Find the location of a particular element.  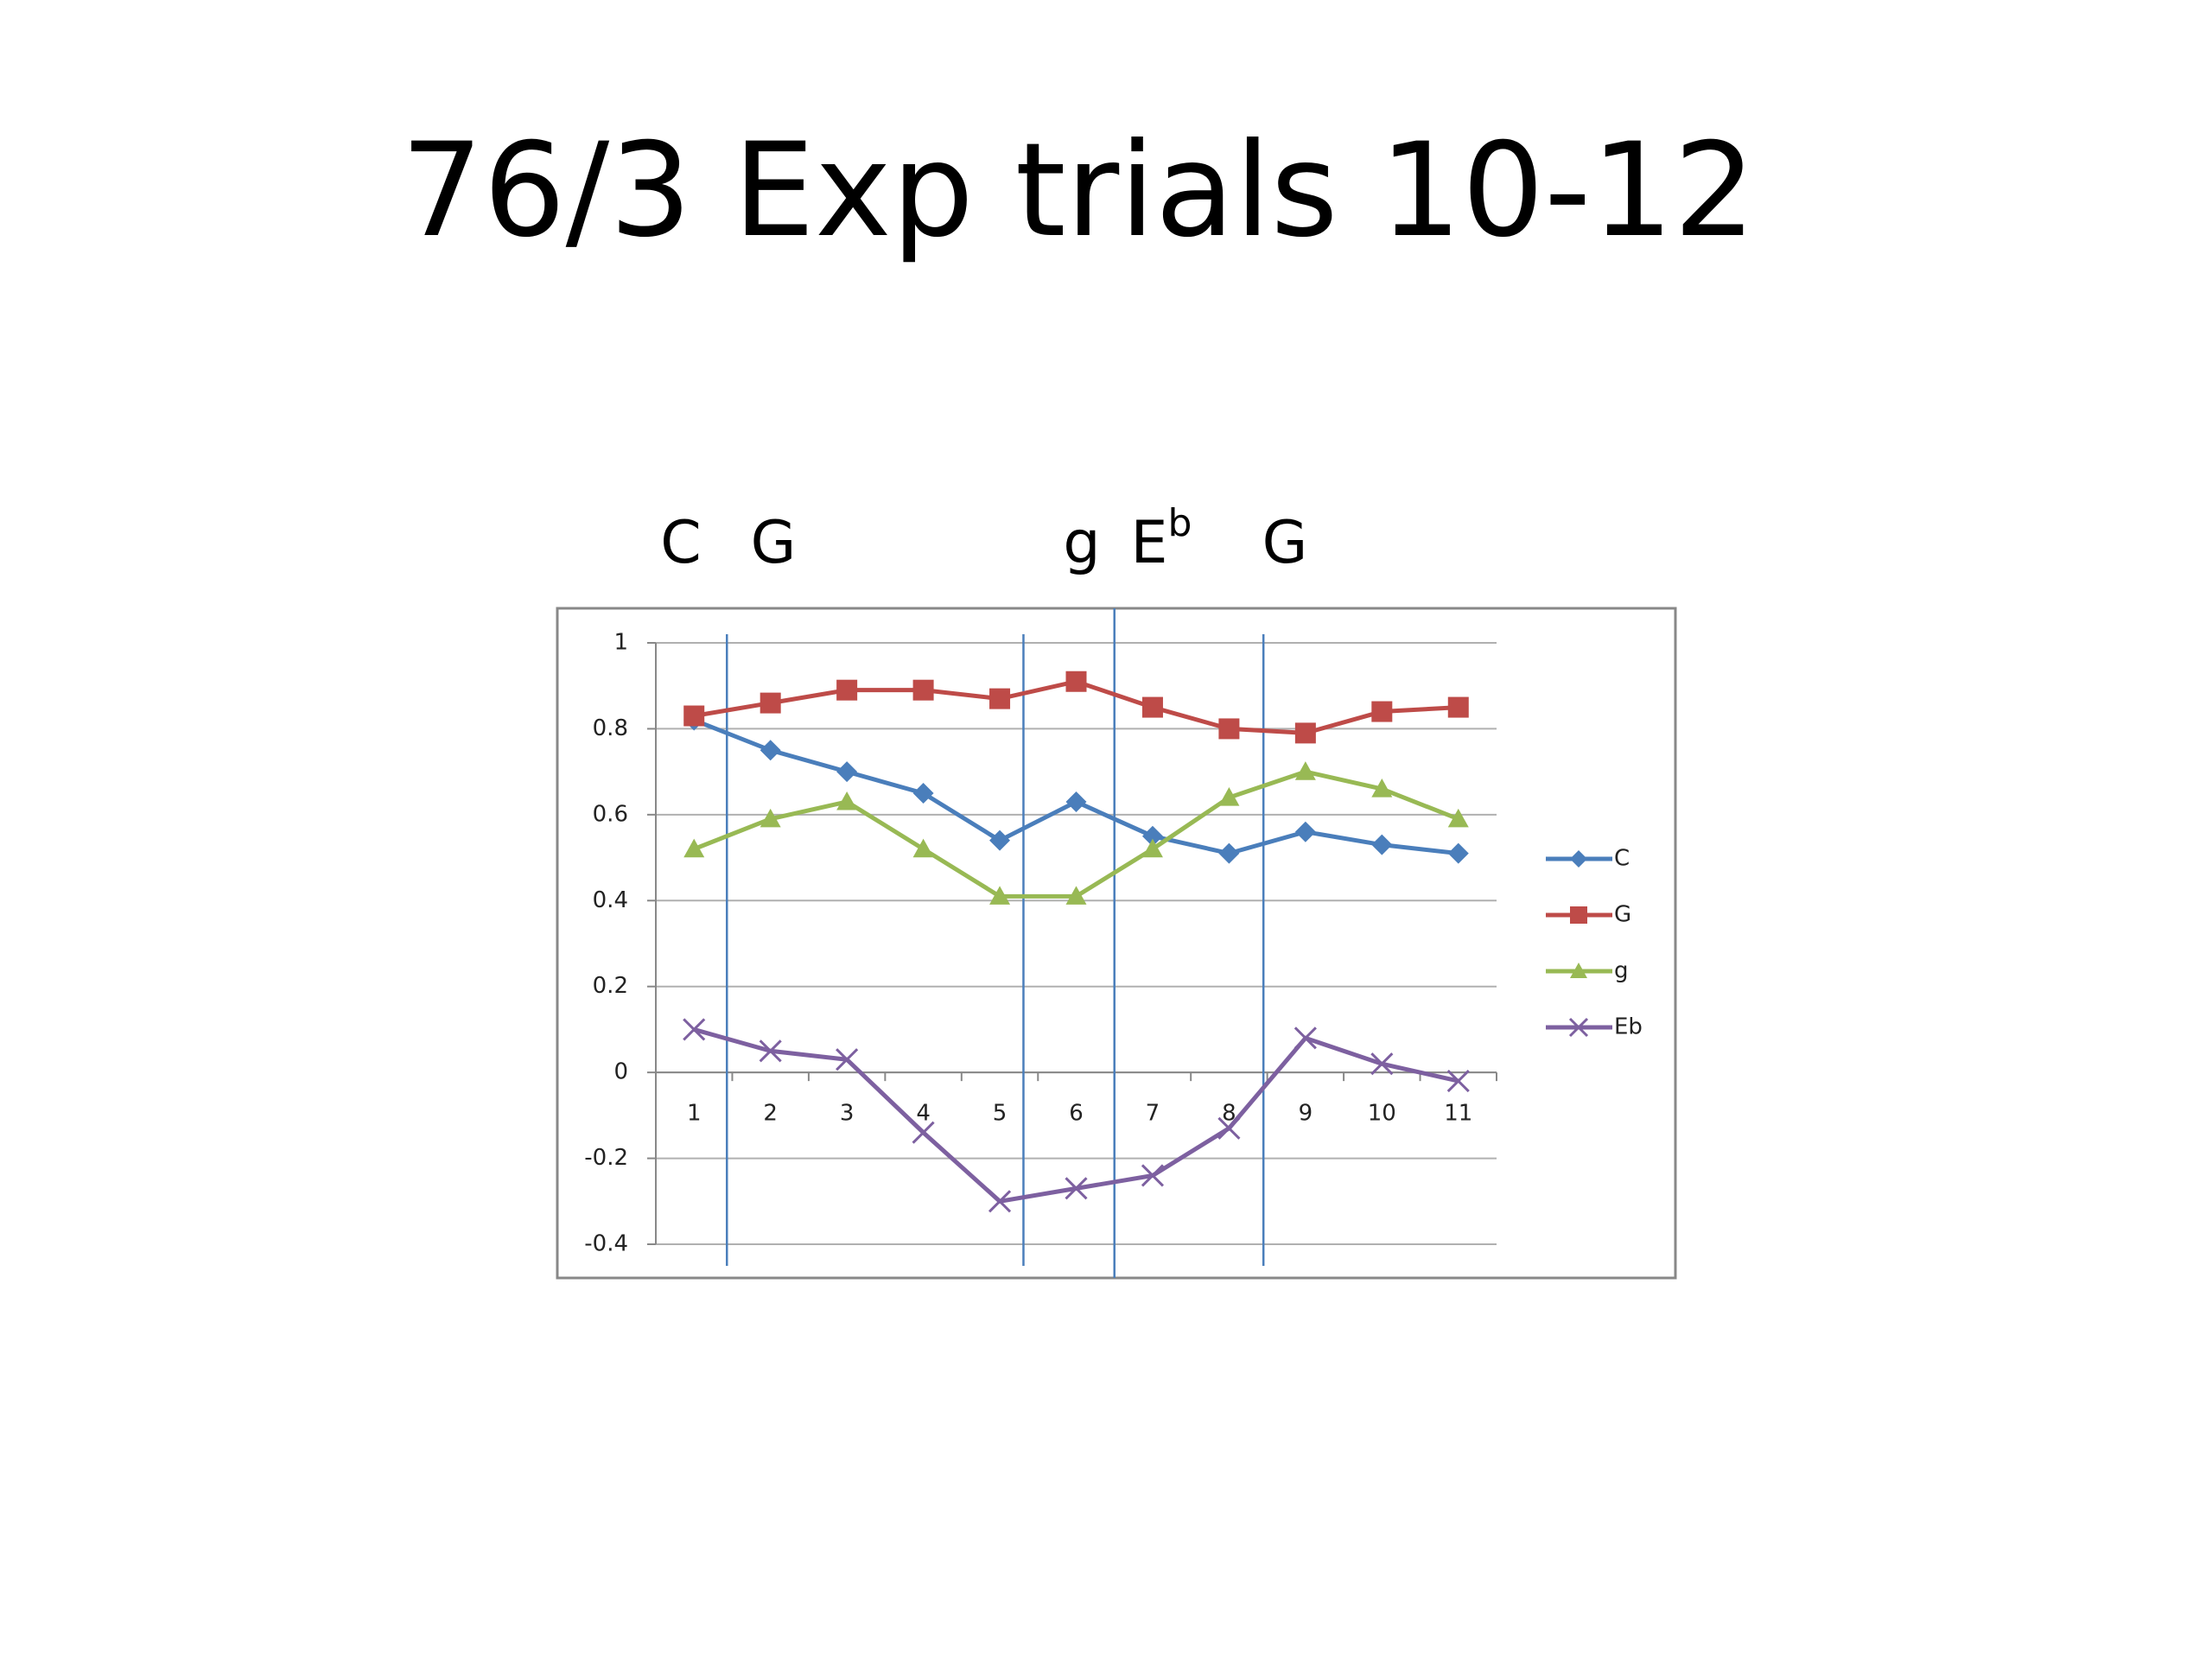

annotation: C is located at coordinates (680, 543).